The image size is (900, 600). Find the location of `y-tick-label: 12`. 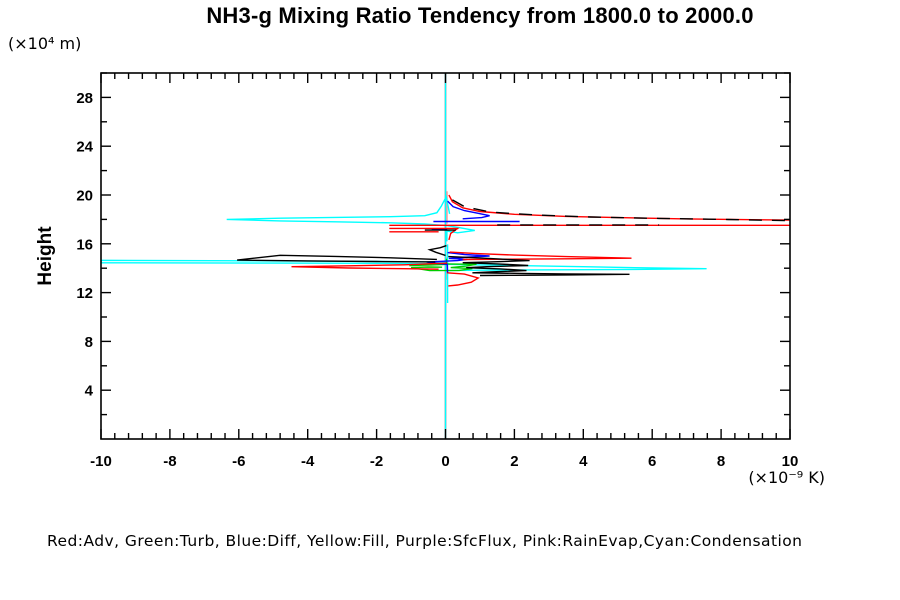

y-tick-label: 12 is located at coordinates (84, 293).